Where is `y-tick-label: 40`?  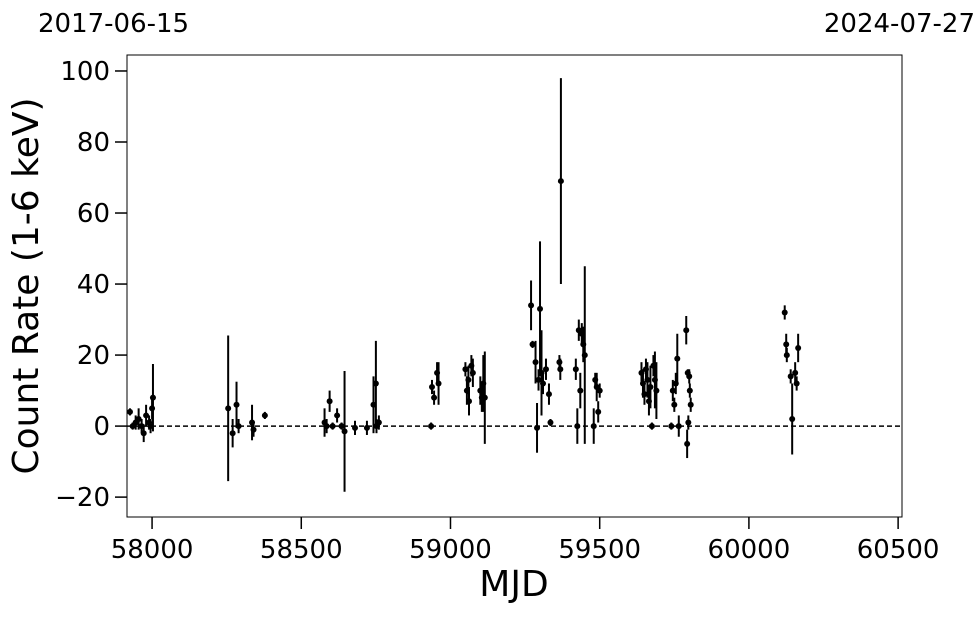
y-tick-label: 40 is located at coordinates (93, 285).